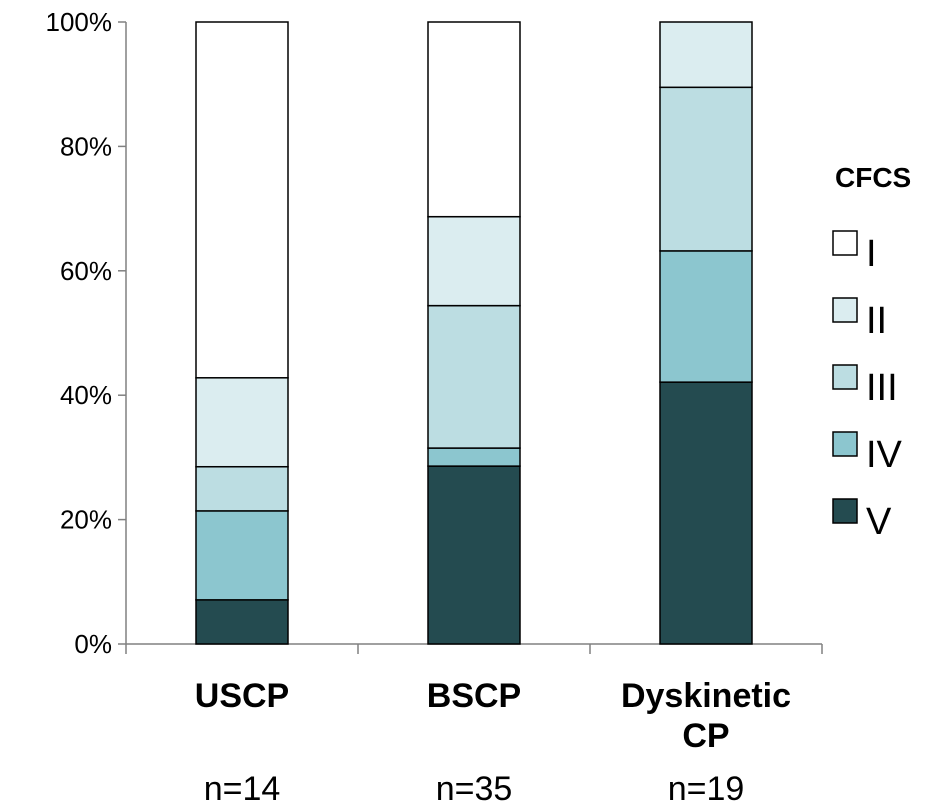 The height and width of the screenshot is (805, 949). What do you see at coordinates (845, 511) in the screenshot?
I see `legend-swatch-v` at bounding box center [845, 511].